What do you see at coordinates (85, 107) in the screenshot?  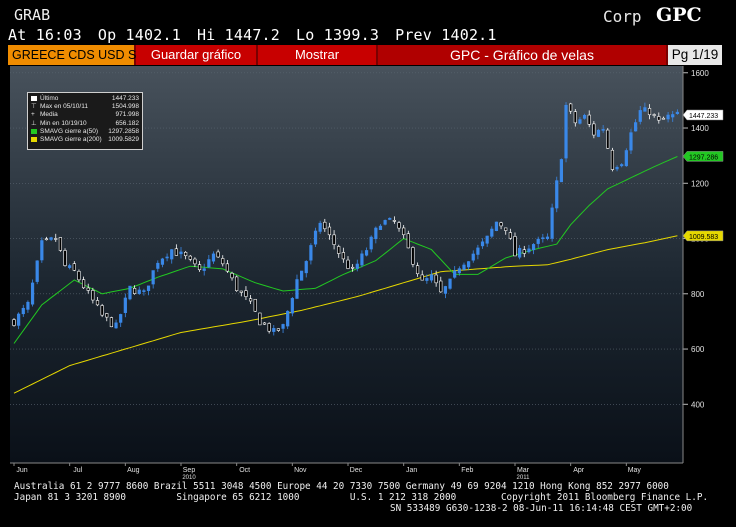 I see `legend-row: ⊤ Max en 05/10/11 1504.998` at bounding box center [85, 107].